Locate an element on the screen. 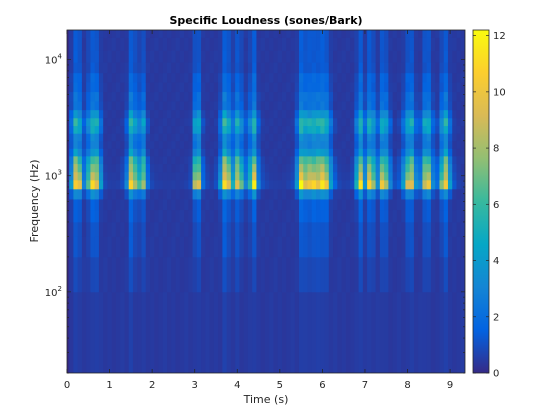 This screenshot has width=560, height=420. x-tick-label: 5 is located at coordinates (280, 385).